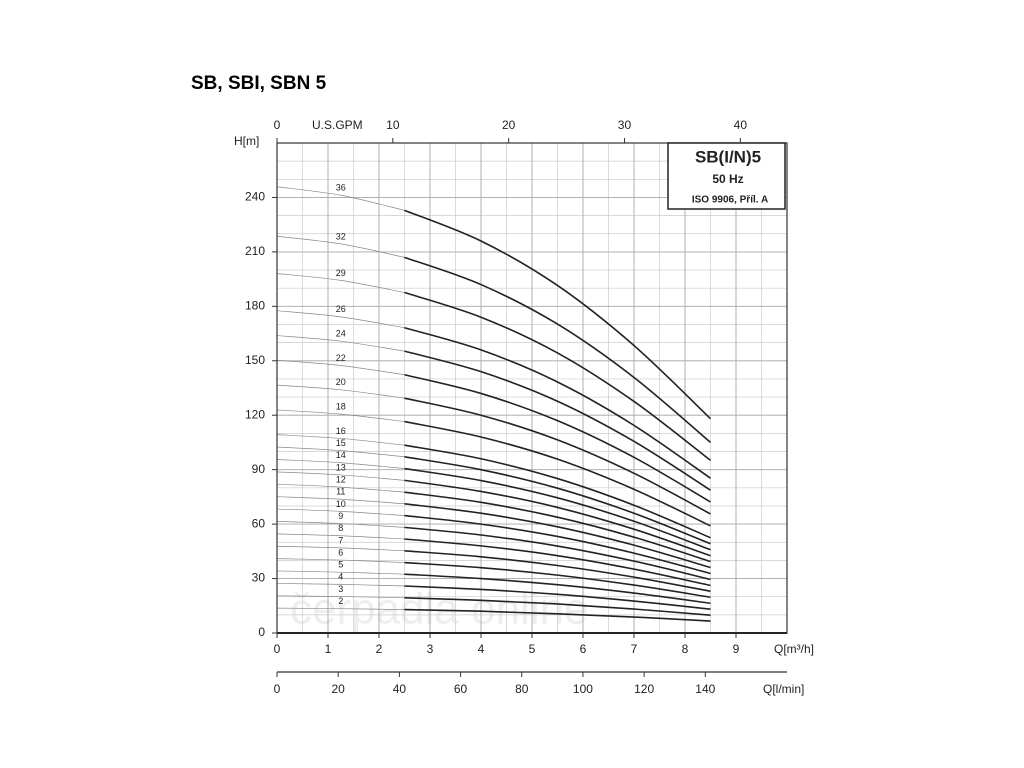 The height and width of the screenshot is (768, 1024). I want to click on lpm-tick-label: 120, so click(644, 689).